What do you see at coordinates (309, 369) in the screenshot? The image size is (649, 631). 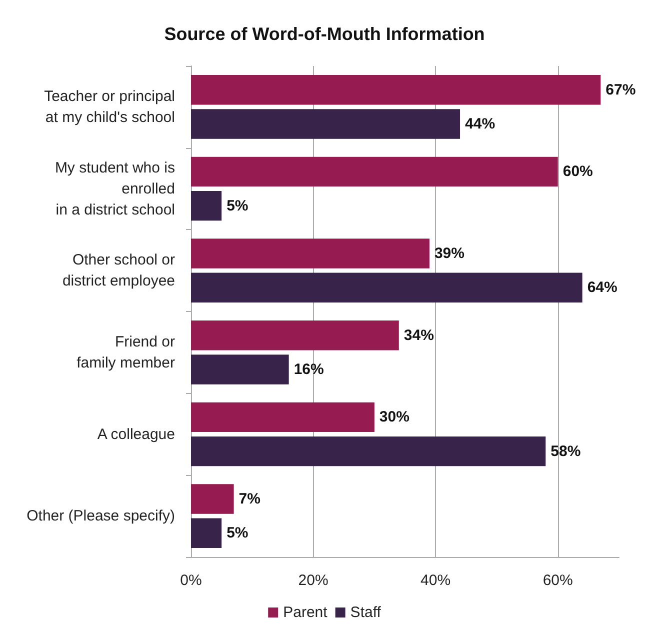 I see `data-label: 16%` at bounding box center [309, 369].